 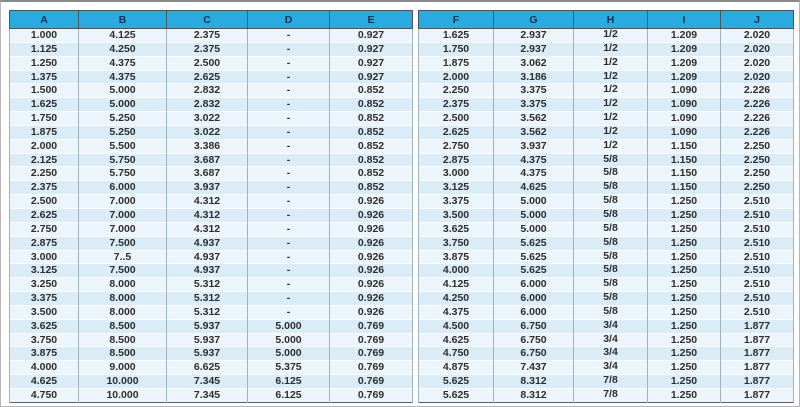 I want to click on cell-g: 3.186, so click(x=533, y=76).